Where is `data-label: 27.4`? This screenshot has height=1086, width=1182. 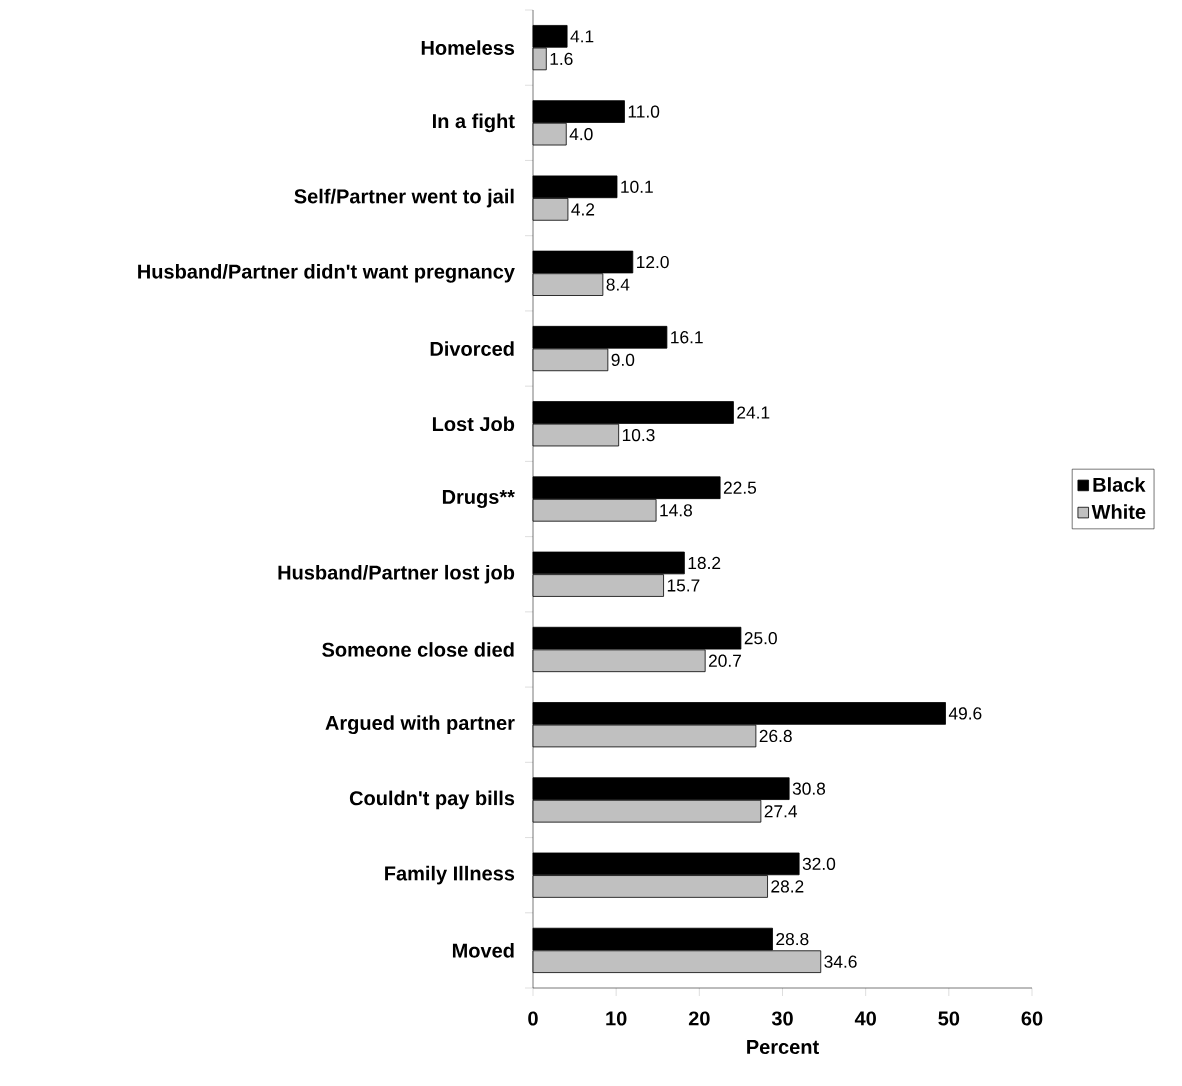 data-label: 27.4 is located at coordinates (781, 811).